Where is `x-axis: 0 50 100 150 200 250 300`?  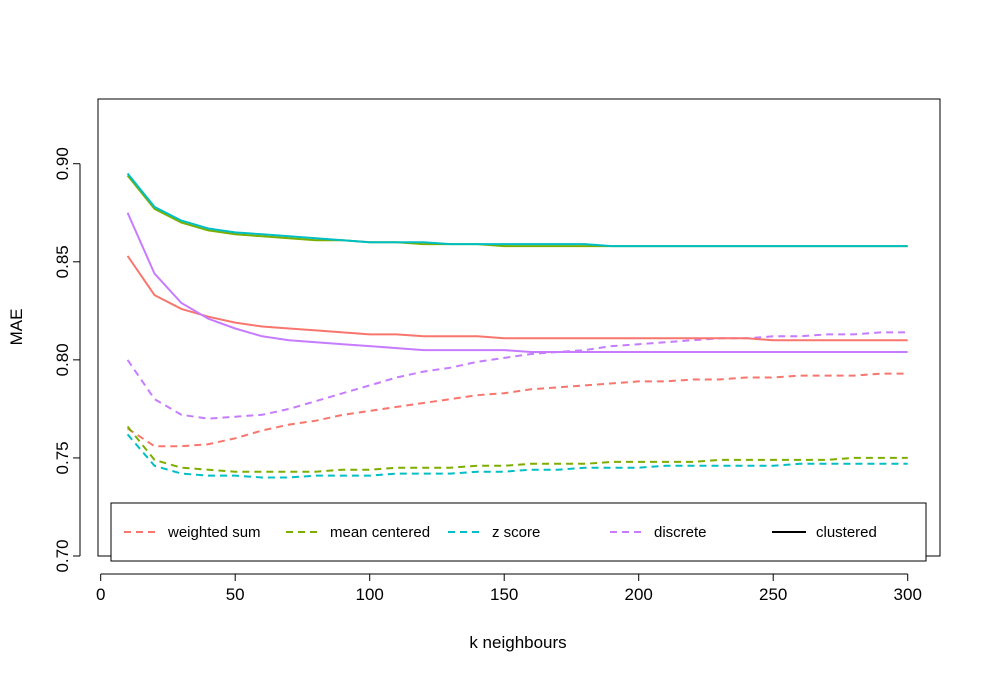 x-axis: 0 50 100 150 200 250 300 is located at coordinates (509, 588).